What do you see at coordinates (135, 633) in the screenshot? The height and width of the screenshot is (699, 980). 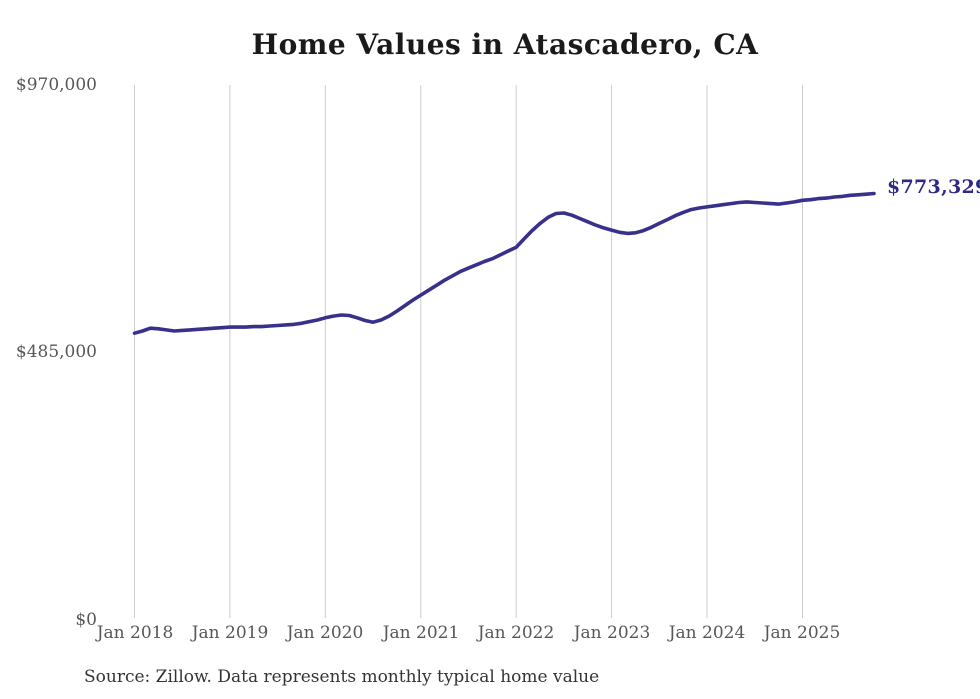 I see `x-tick-label: Jan 2018` at bounding box center [135, 633].